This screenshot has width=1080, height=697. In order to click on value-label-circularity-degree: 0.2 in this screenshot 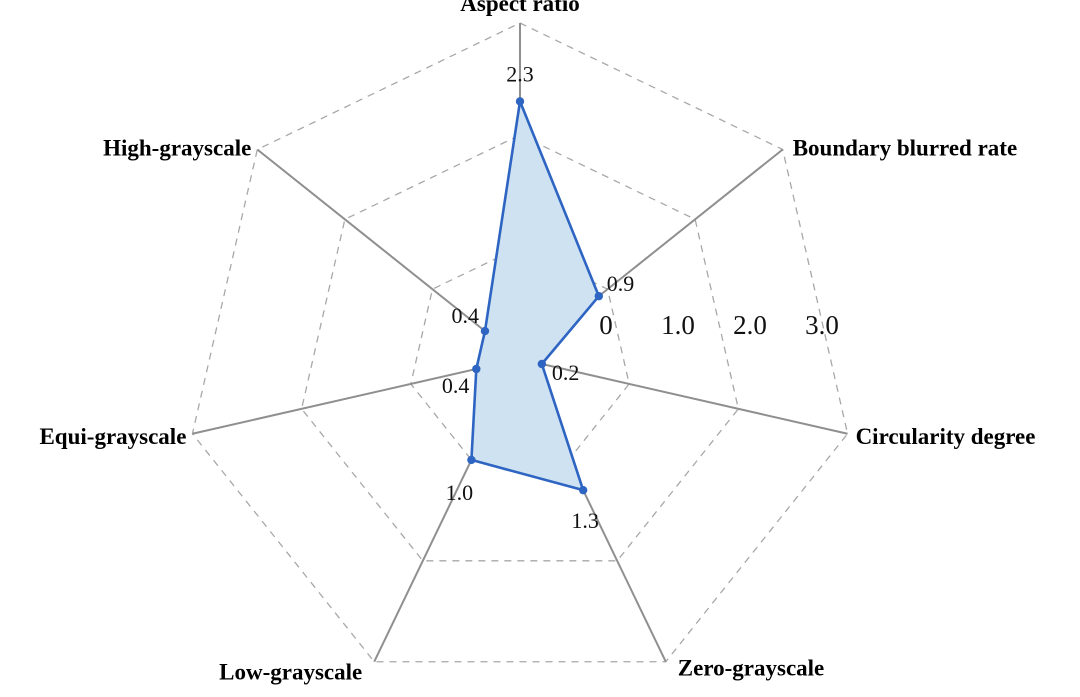, I will do `click(566, 372)`.